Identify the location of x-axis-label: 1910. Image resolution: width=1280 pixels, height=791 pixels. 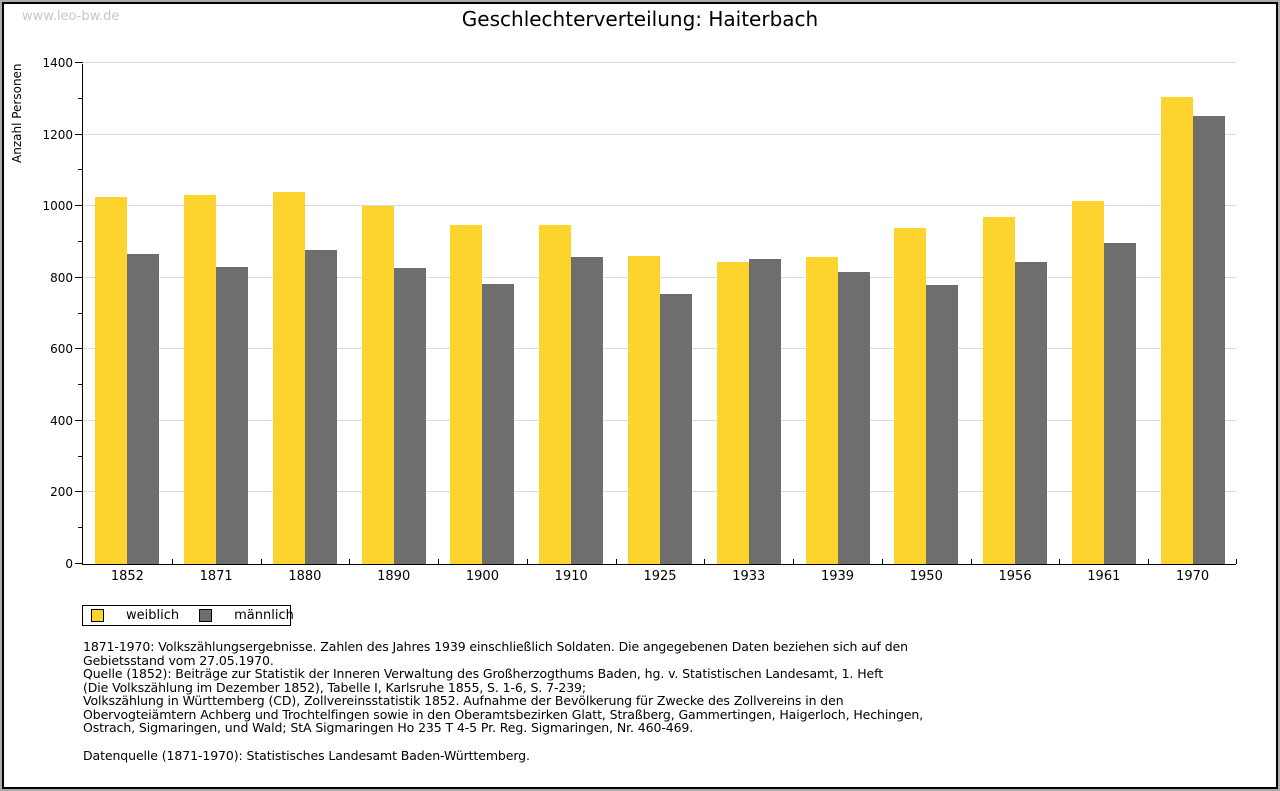
(571, 576).